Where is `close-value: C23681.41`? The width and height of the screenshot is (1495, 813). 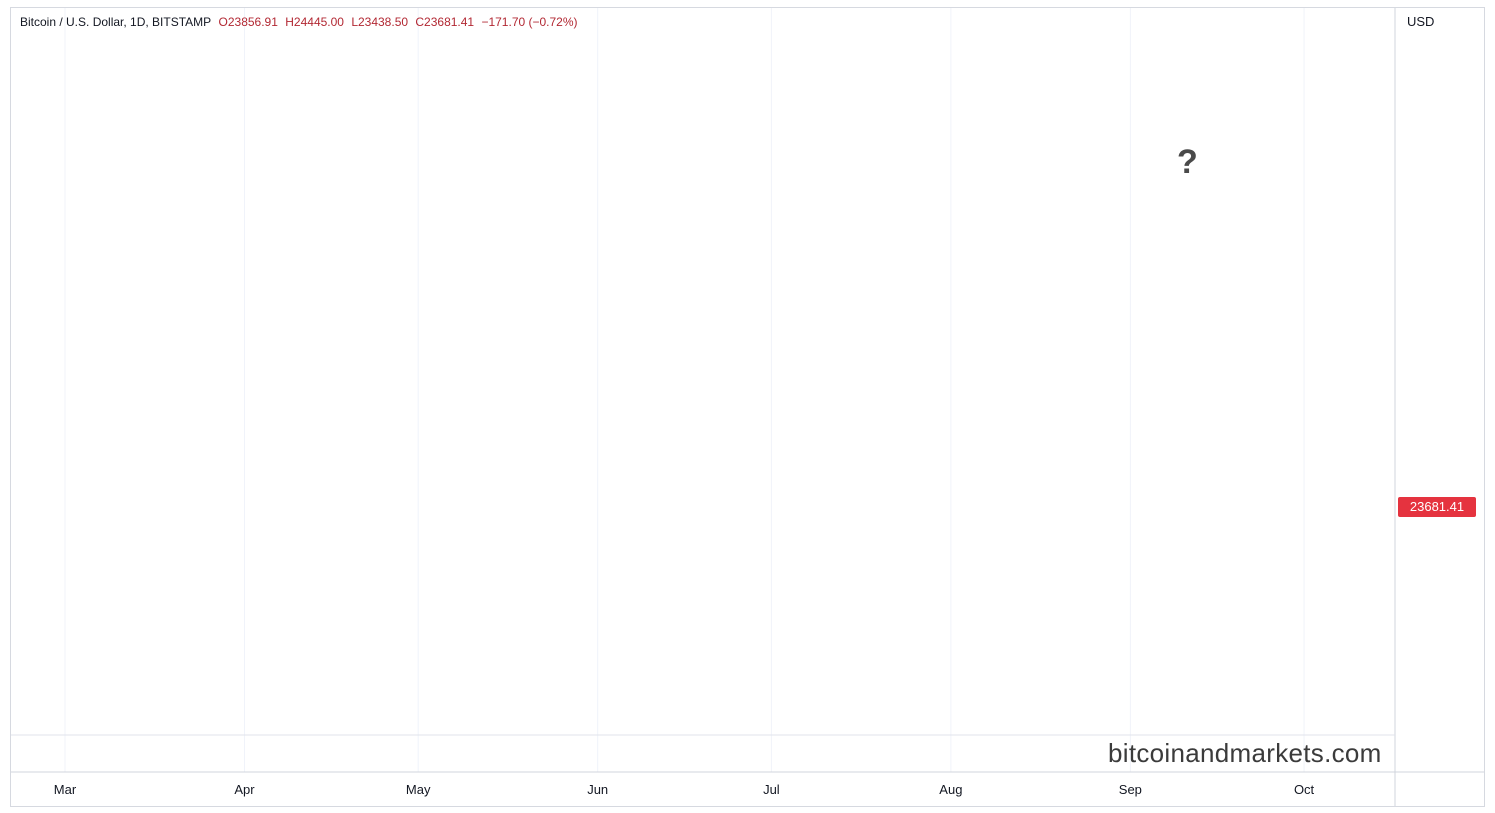 close-value: C23681.41 is located at coordinates (445, 22).